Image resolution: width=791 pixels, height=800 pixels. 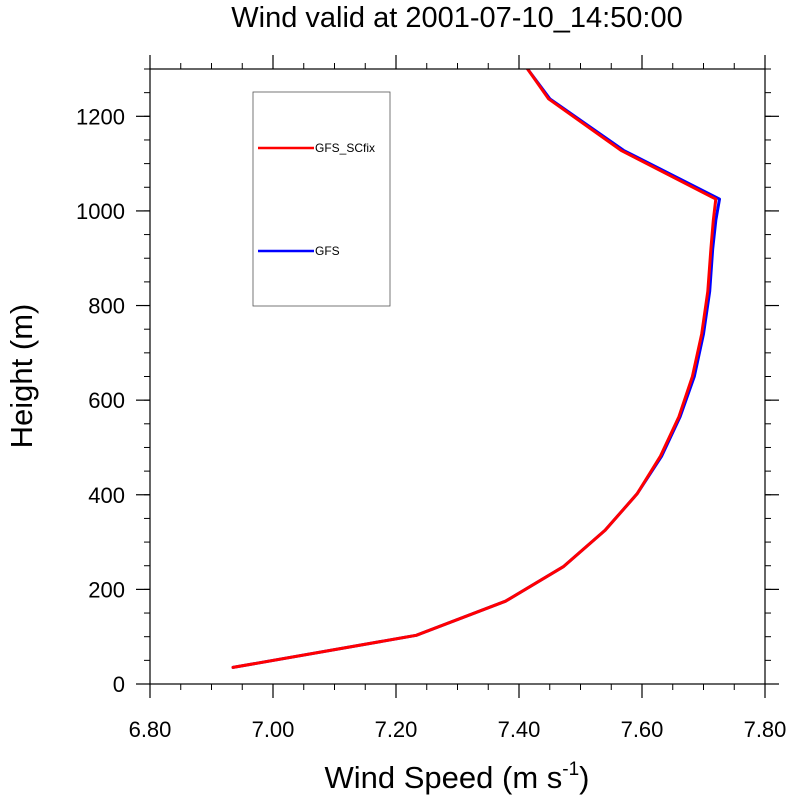 What do you see at coordinates (444, 777) in the screenshot?
I see `x-axis-label-main: Wind Speed (m s` at bounding box center [444, 777].